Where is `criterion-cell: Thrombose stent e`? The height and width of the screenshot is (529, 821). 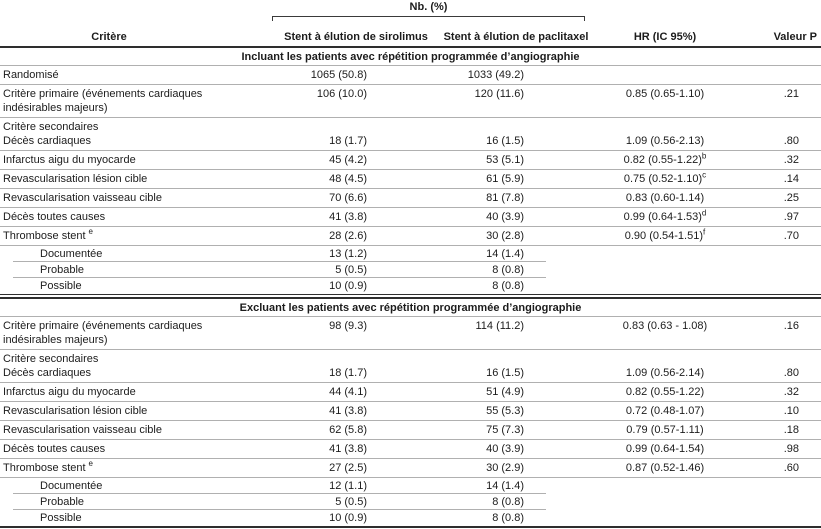 criterion-cell: Thrombose stent e is located at coordinates (135, 467).